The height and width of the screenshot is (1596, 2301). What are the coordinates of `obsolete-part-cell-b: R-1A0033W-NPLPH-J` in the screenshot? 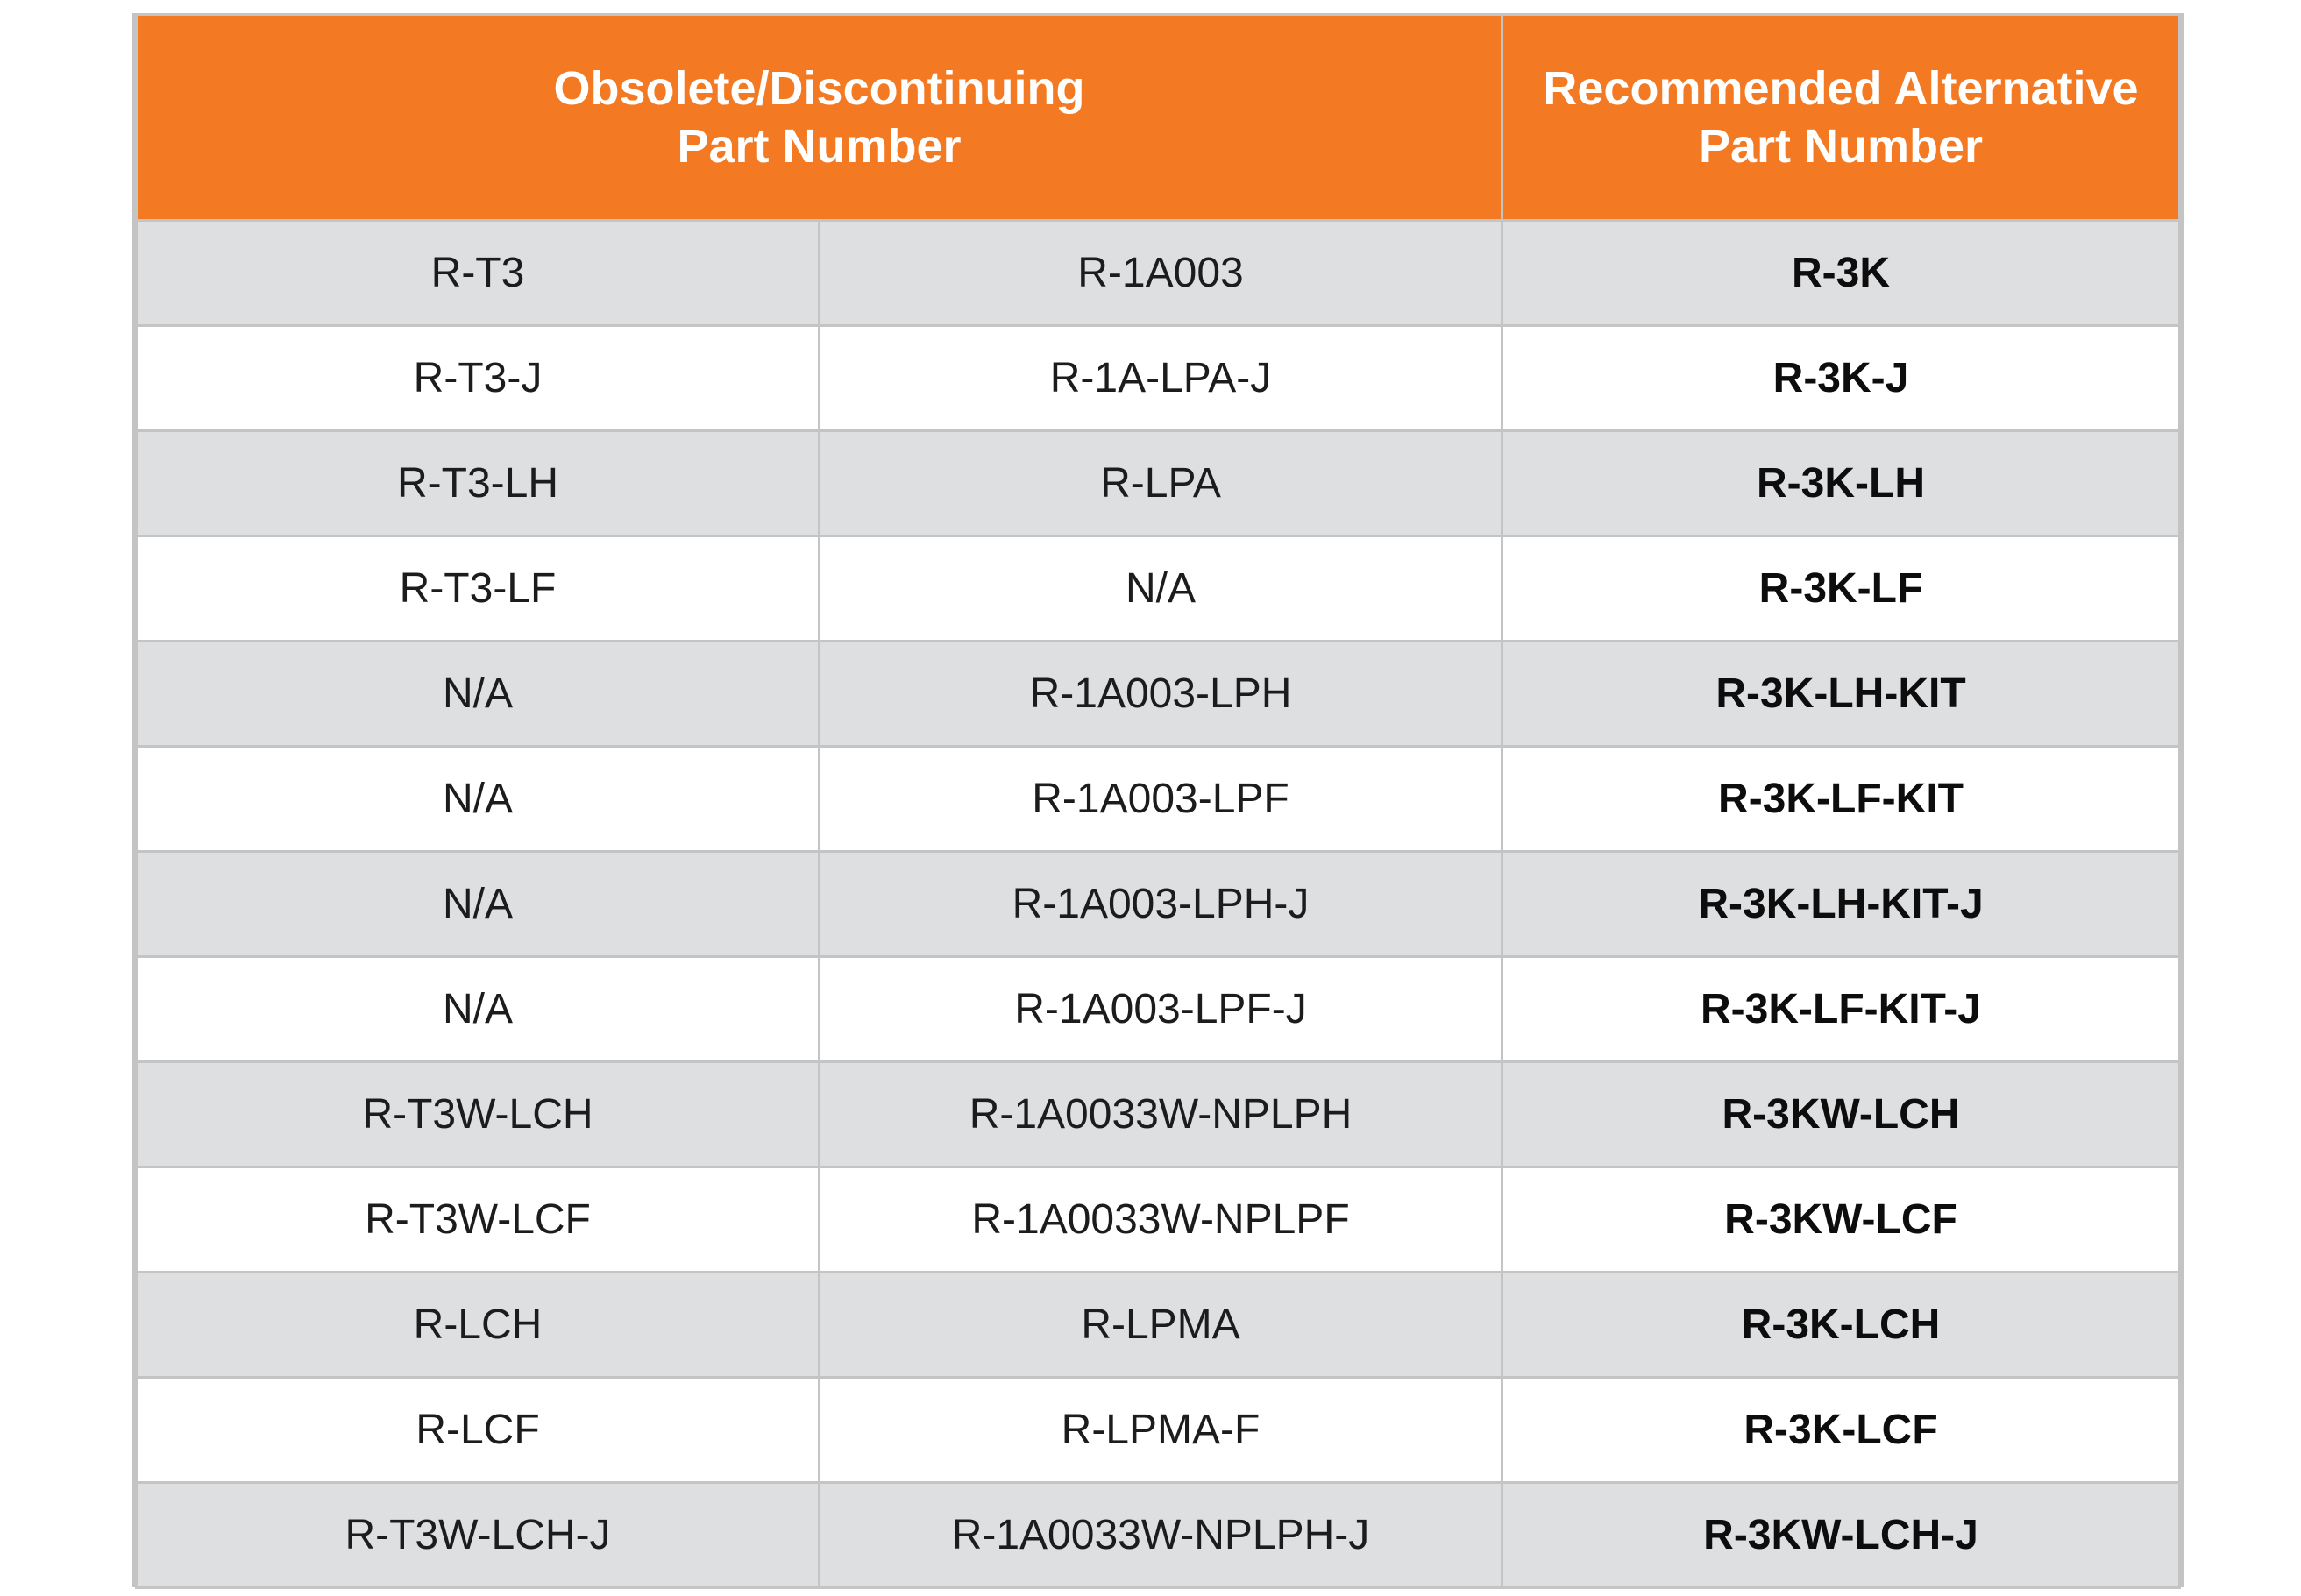 It's located at (1160, 1534).